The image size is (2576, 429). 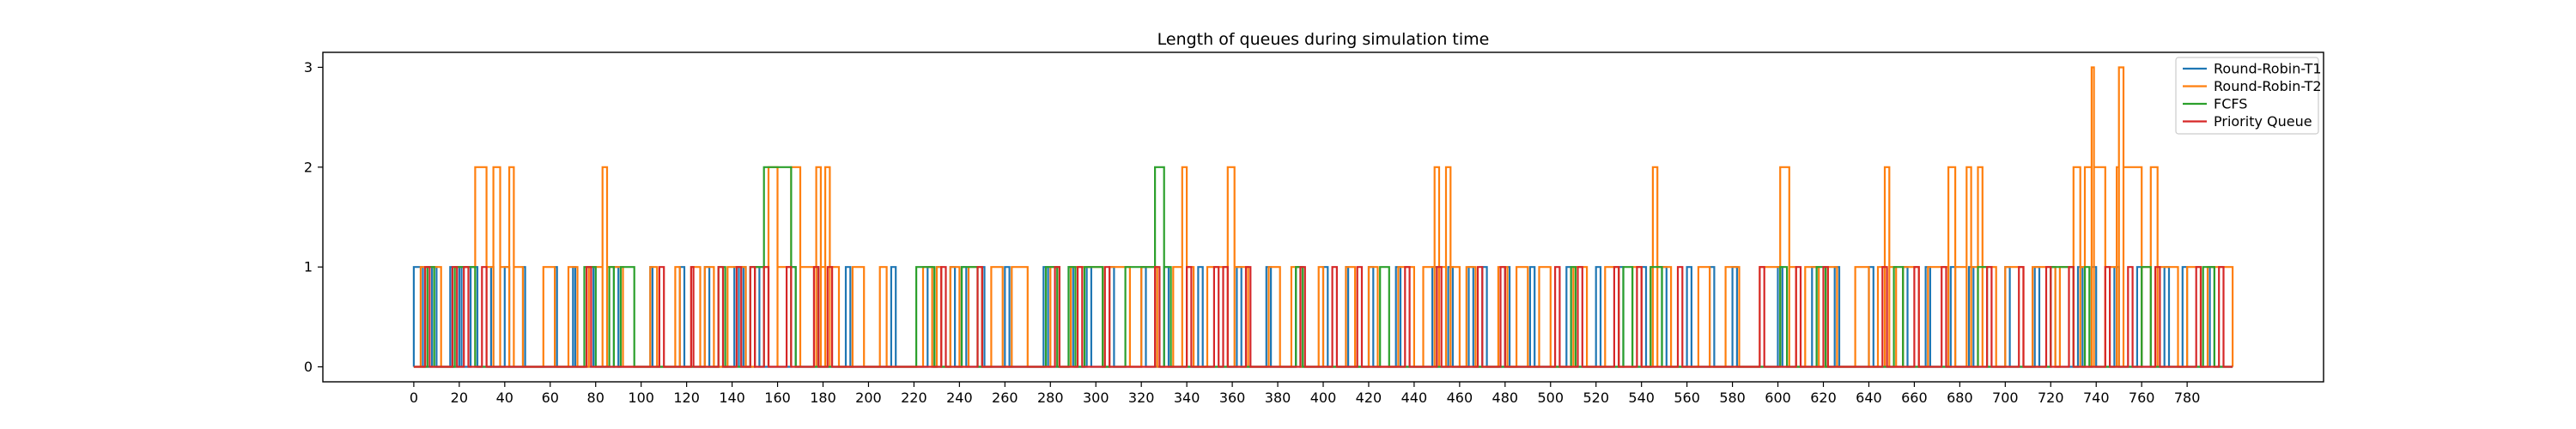 I want to click on legend-label: Round-Robin-T2, so click(x=2268, y=86).